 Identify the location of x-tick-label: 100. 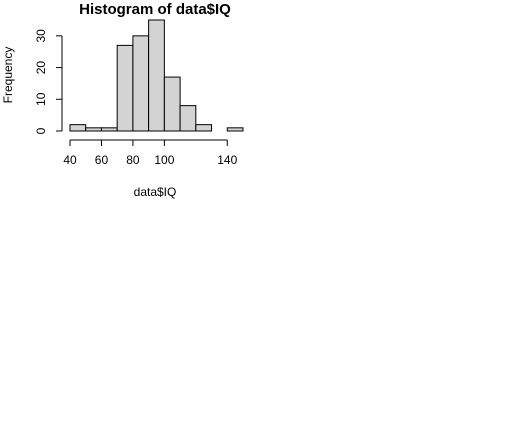
(164, 160).